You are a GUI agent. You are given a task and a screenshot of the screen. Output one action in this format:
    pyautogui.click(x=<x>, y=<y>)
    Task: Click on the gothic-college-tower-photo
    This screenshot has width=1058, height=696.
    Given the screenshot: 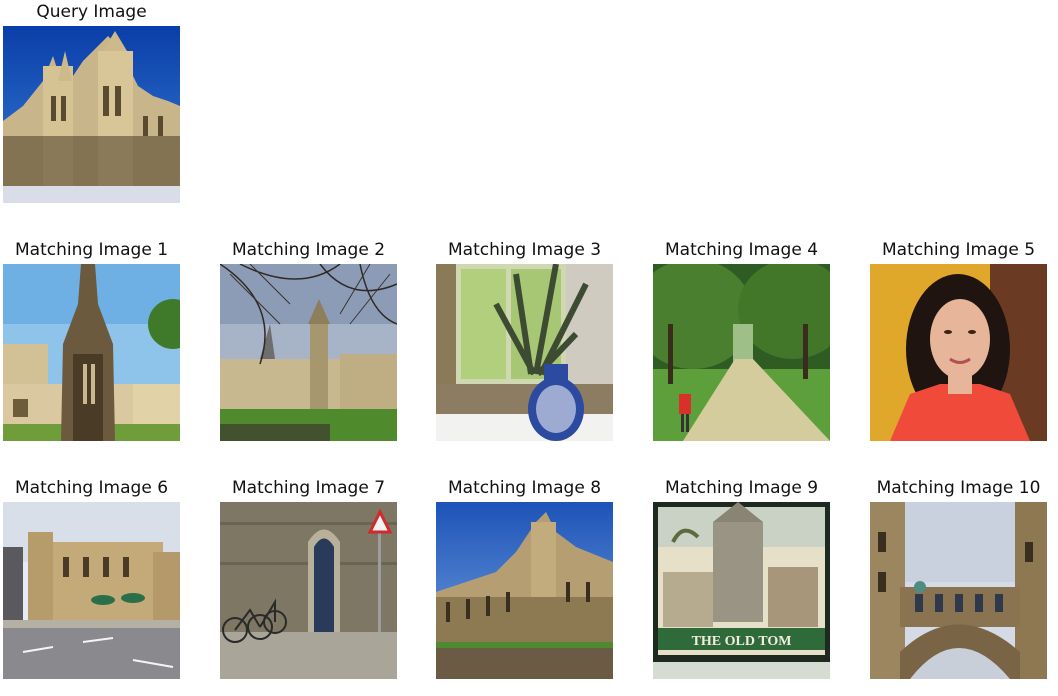 What is the action you would take?
    pyautogui.click(x=91, y=114)
    